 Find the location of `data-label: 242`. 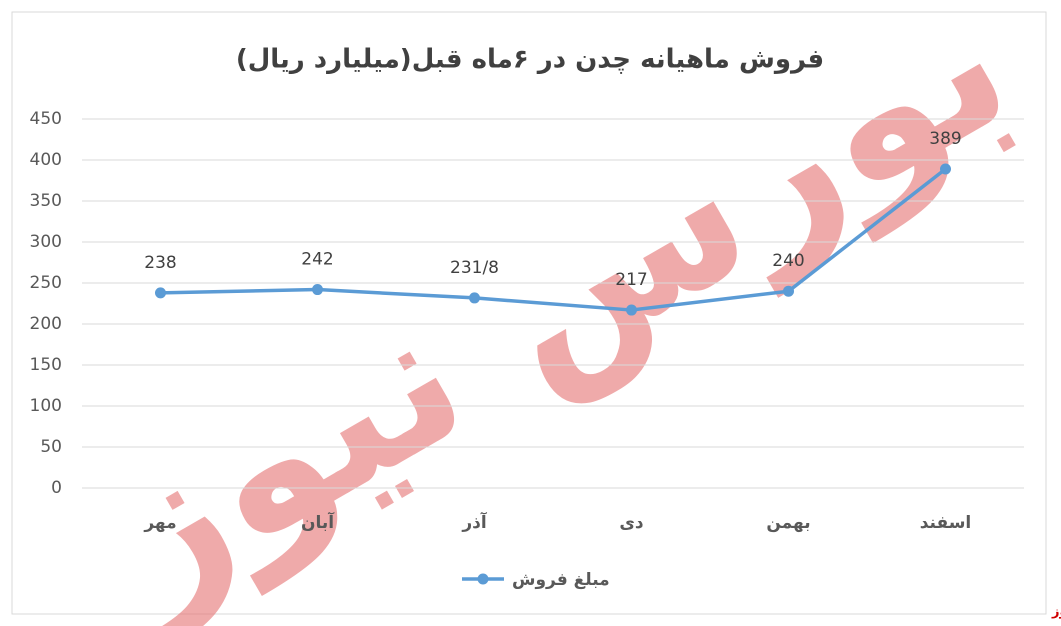

data-label: 242 is located at coordinates (317, 260).